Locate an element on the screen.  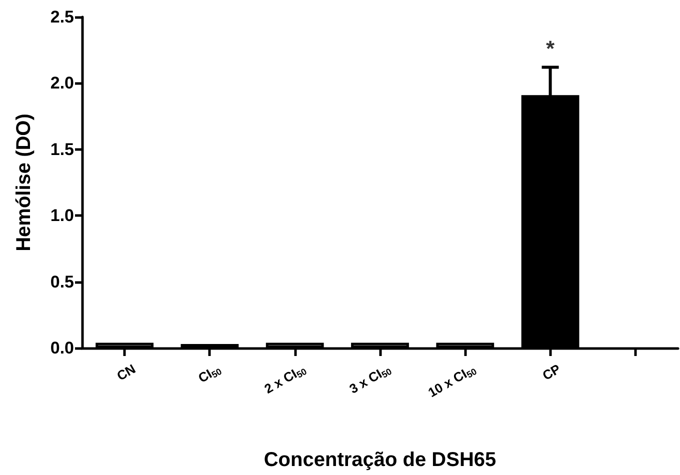
y-tick-label: 1.0 is located at coordinates (62, 216).